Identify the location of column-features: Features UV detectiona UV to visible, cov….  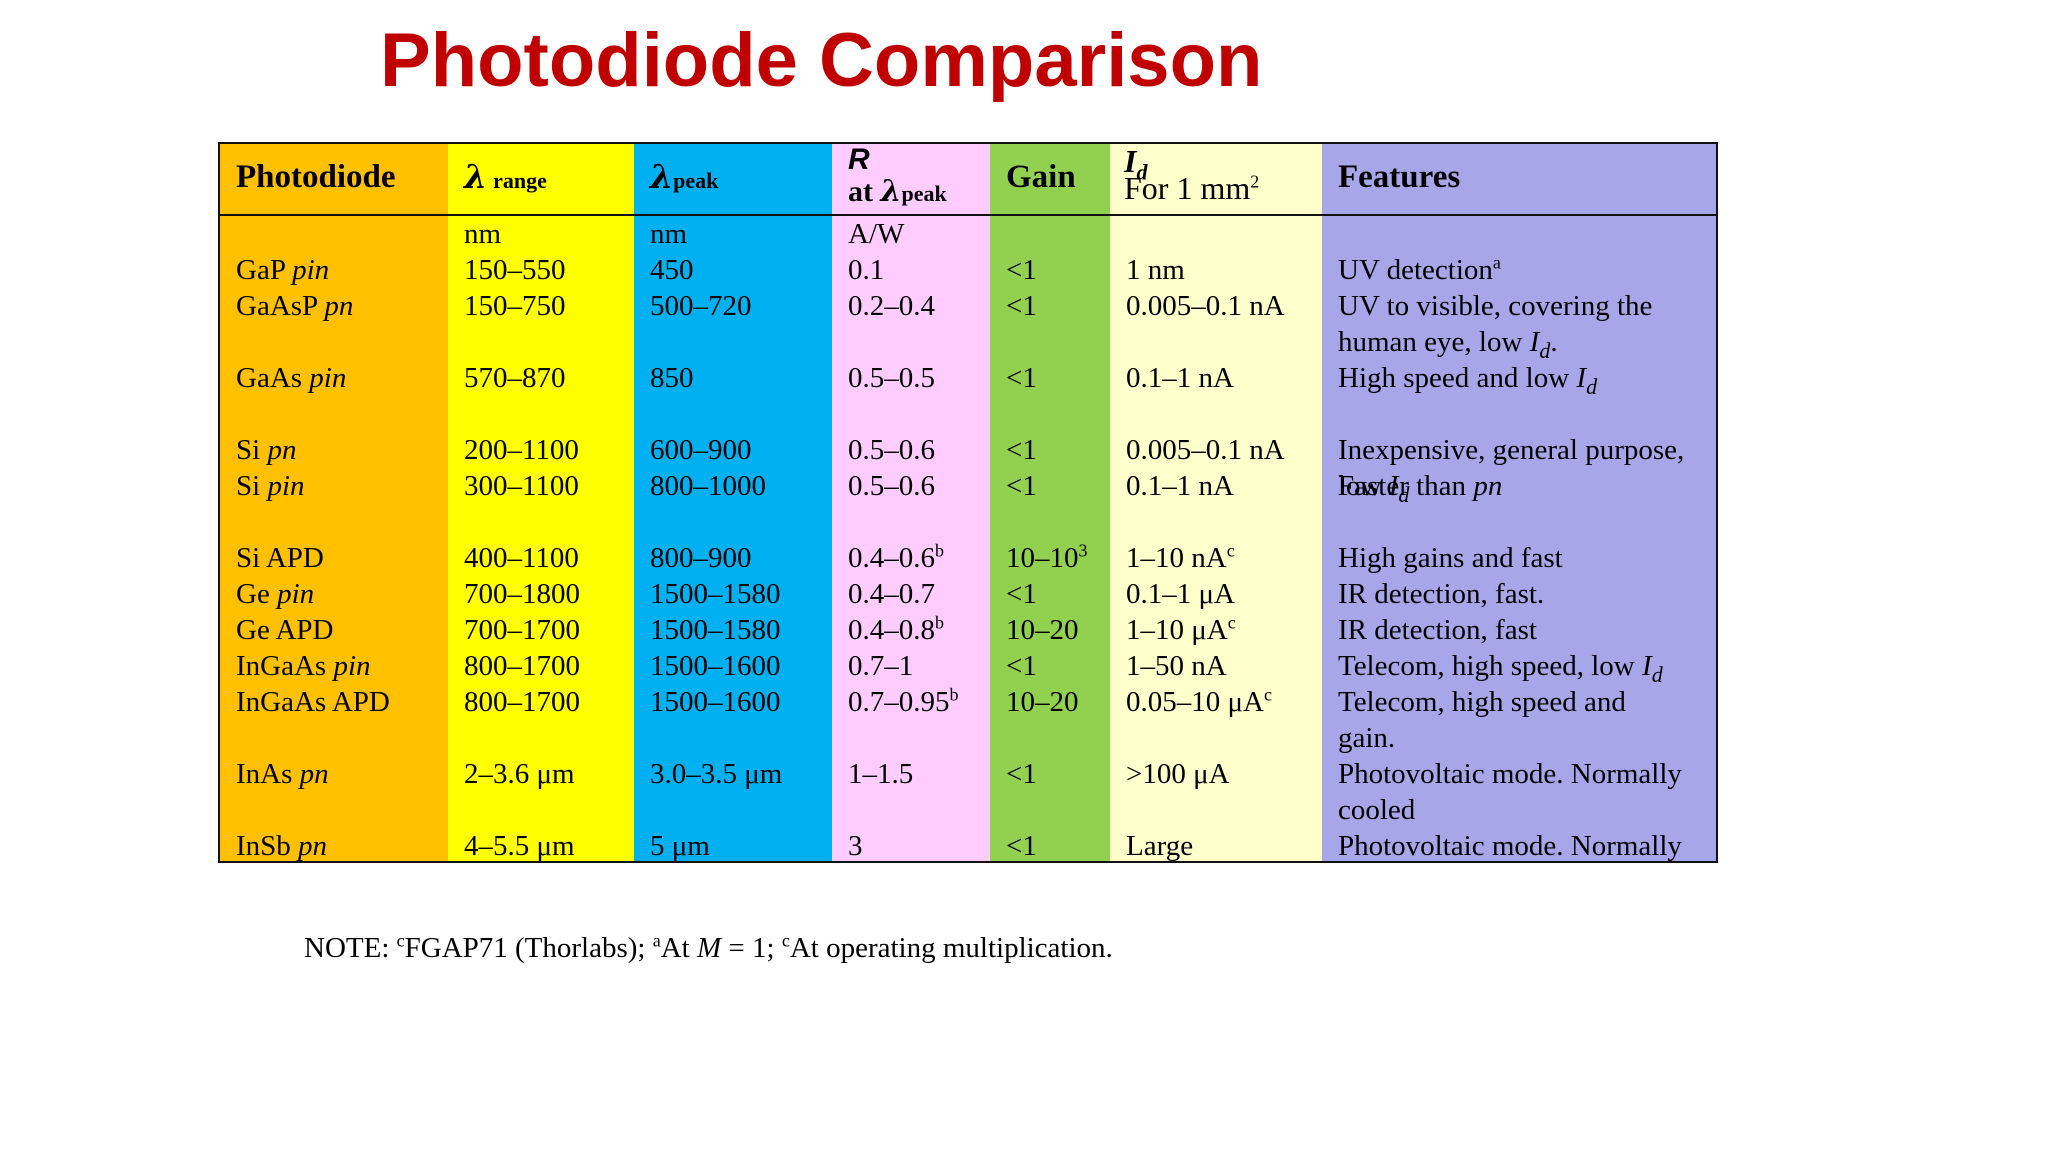
(1519, 502).